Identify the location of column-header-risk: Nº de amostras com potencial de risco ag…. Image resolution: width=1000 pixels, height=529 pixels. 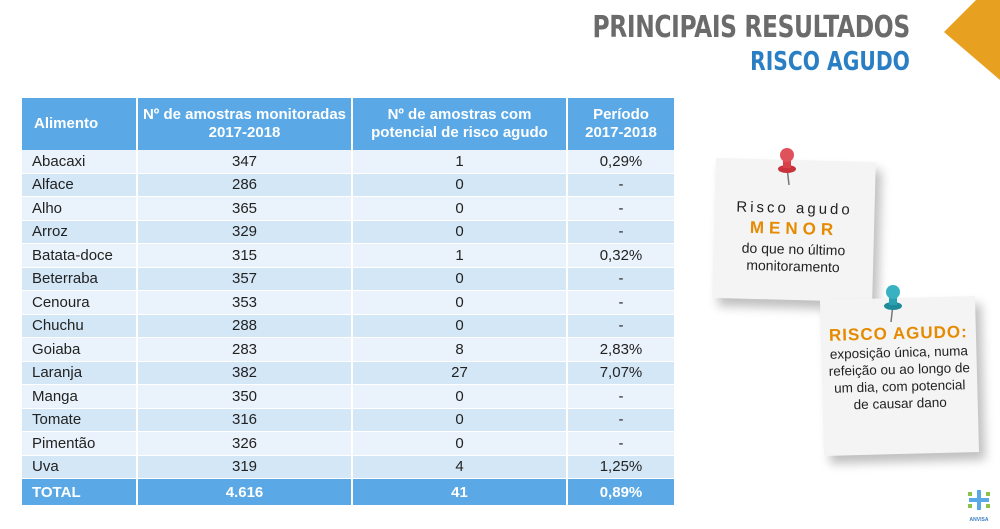
(460, 124).